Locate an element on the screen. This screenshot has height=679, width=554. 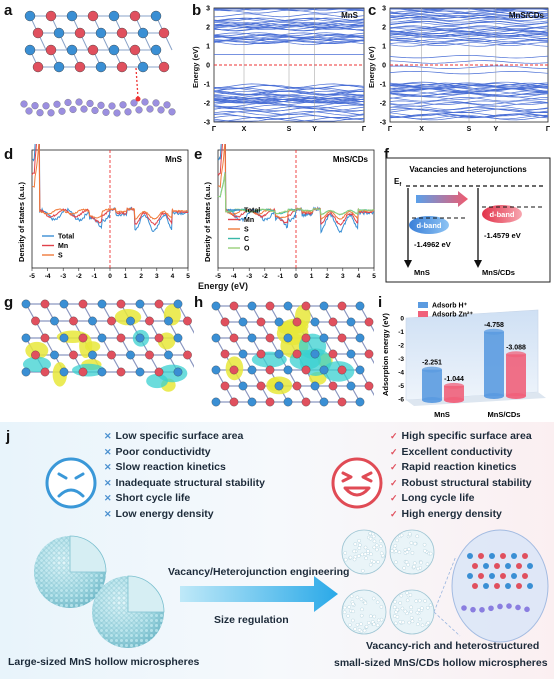
legend-mn: Mn is located at coordinates (249, 220).